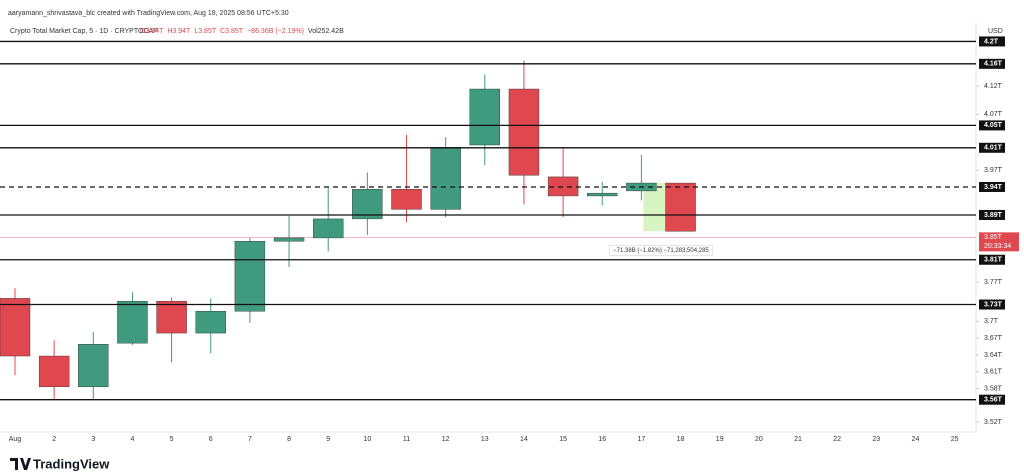 The height and width of the screenshot is (475, 1024). I want to click on level-label: 3.94T, so click(993, 187).